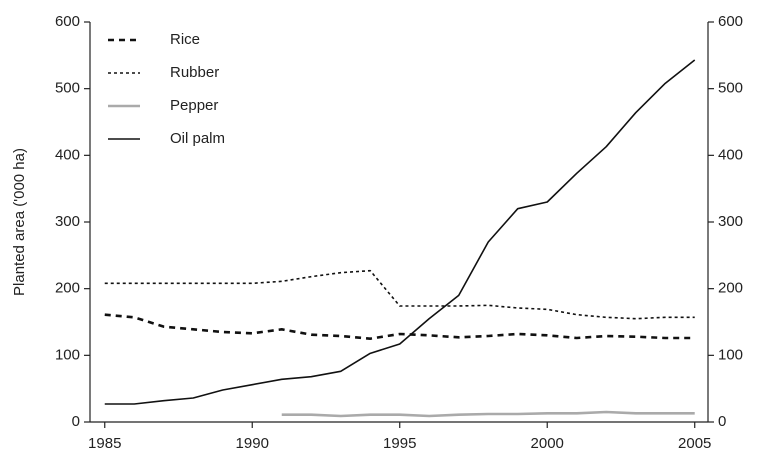 The height and width of the screenshot is (457, 759). What do you see at coordinates (67, 154) in the screenshot?
I see `y-tick-label: 400` at bounding box center [67, 154].